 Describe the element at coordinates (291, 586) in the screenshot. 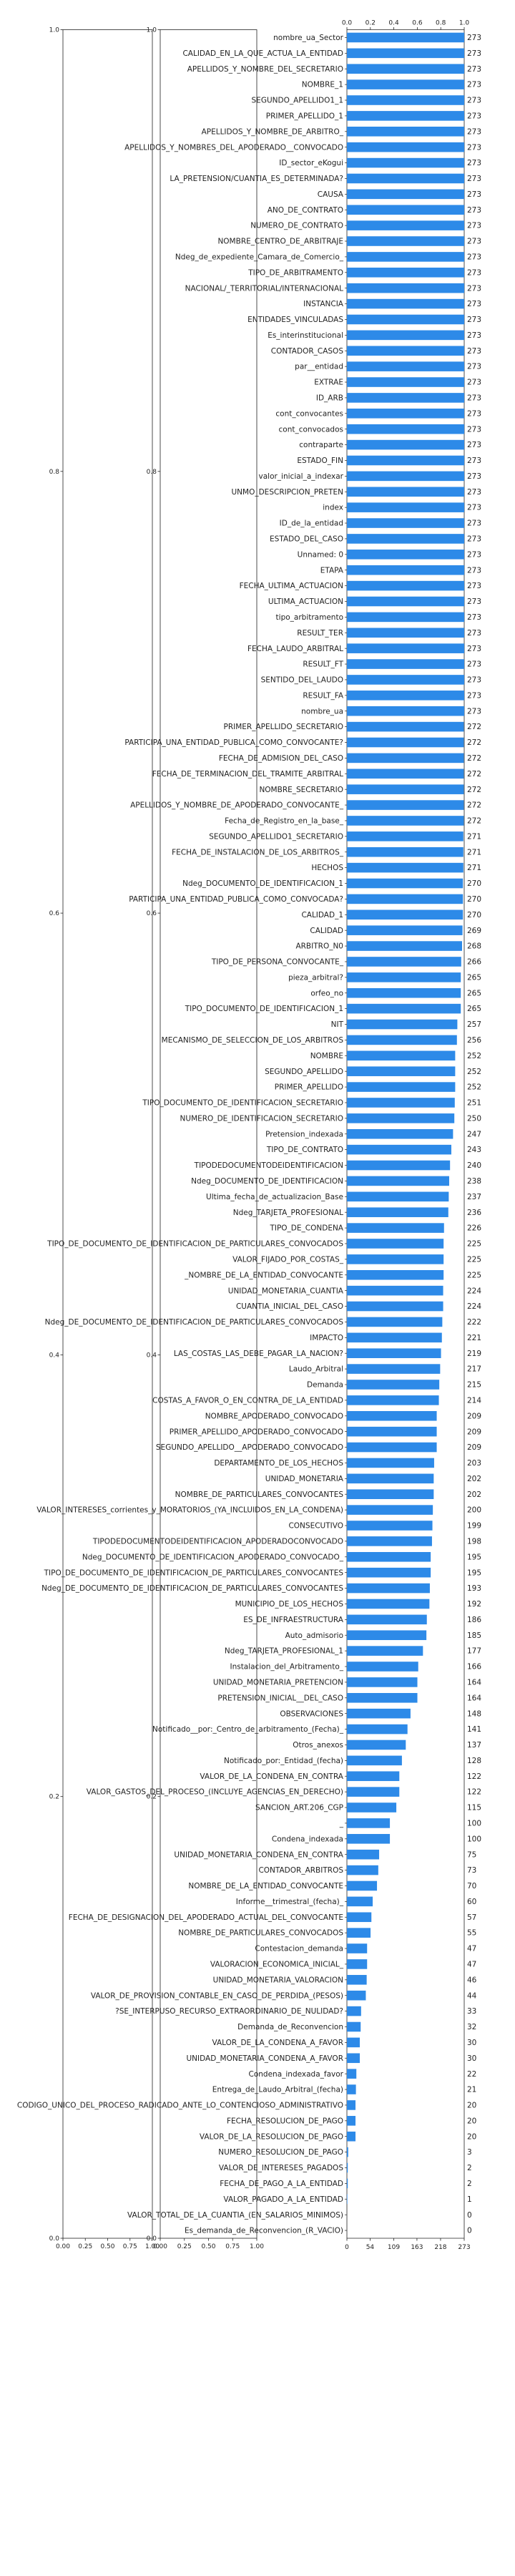

I see `category-label: FECHA_ULTIMA_ACTUACION` at that location.